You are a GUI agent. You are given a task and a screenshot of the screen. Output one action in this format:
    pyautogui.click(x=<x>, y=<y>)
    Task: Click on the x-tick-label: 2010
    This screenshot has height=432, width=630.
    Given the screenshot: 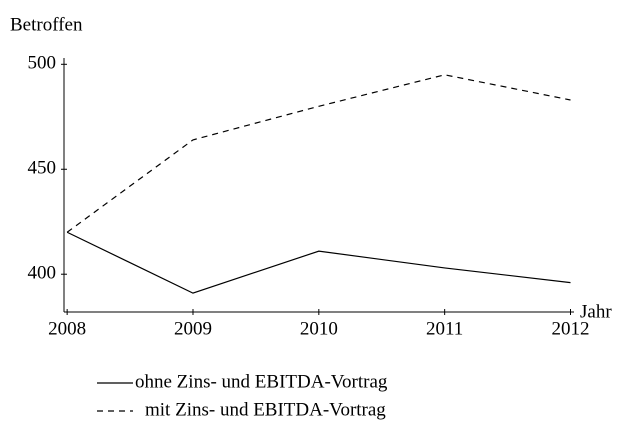 What is the action you would take?
    pyautogui.click(x=319, y=328)
    